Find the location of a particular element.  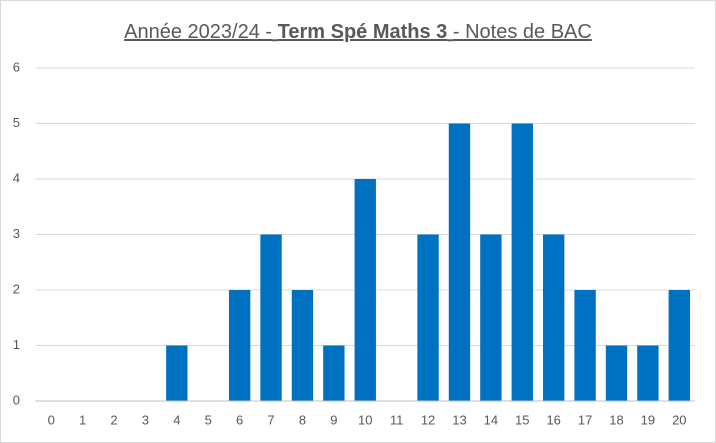

x-tick-label: 13 is located at coordinates (459, 419).